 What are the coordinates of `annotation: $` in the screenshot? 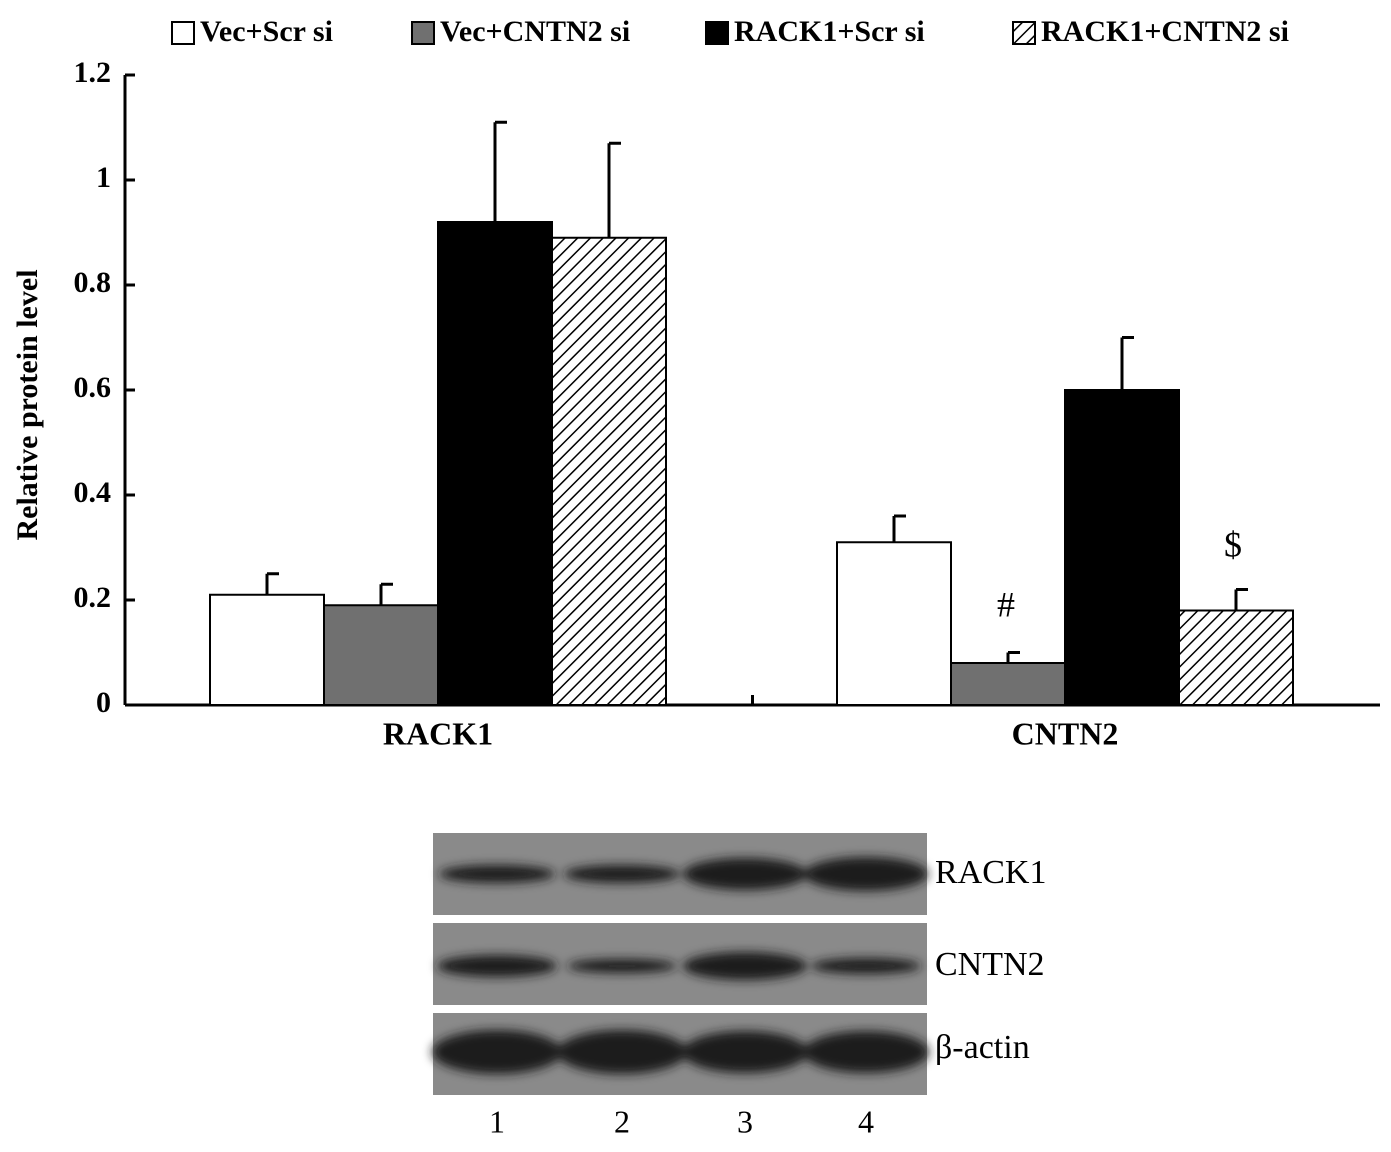 It's located at (1233, 544).